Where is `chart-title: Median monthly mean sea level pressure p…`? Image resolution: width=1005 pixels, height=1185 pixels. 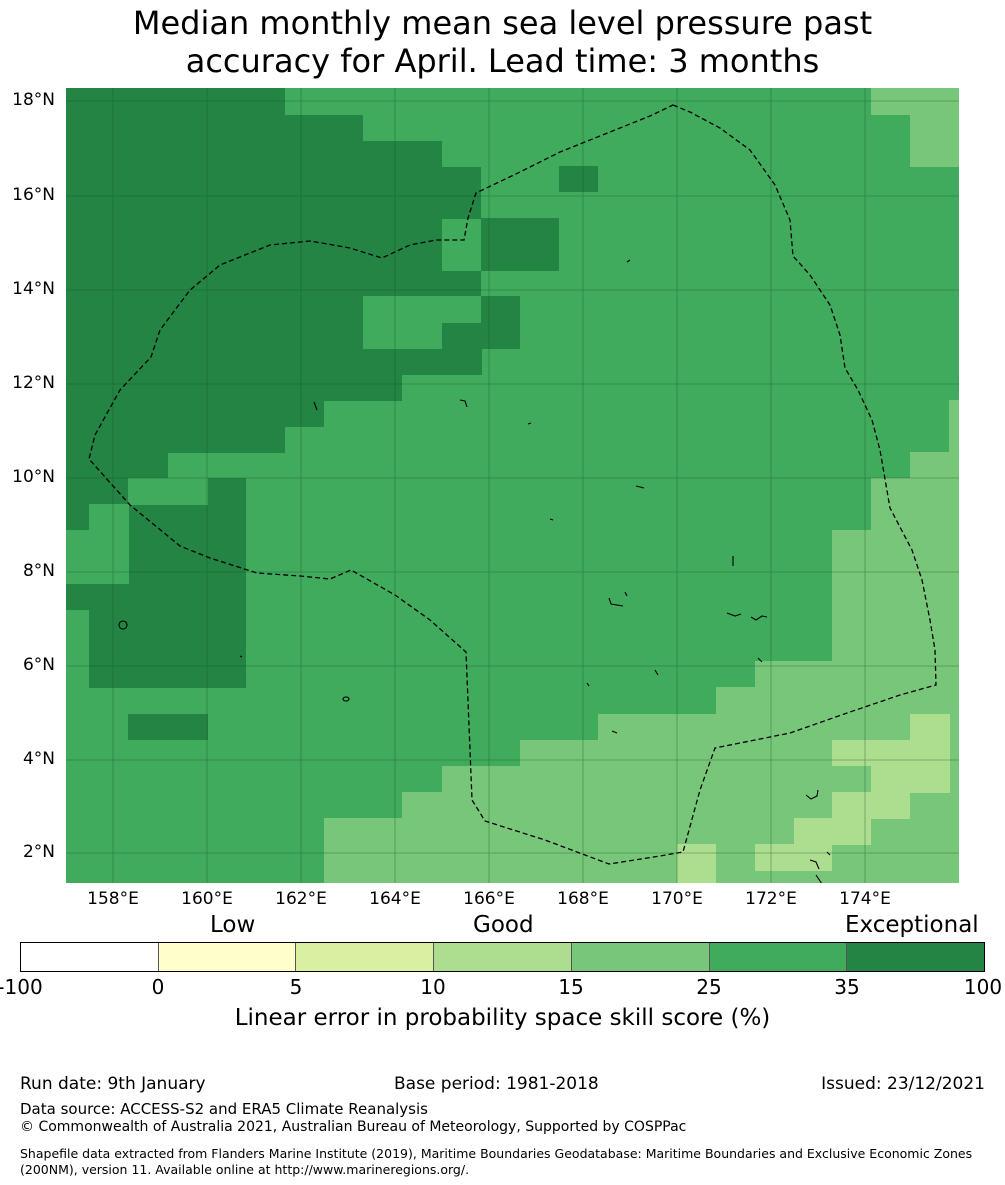
chart-title: Median monthly mean sea level pressure p… is located at coordinates (502, 42).